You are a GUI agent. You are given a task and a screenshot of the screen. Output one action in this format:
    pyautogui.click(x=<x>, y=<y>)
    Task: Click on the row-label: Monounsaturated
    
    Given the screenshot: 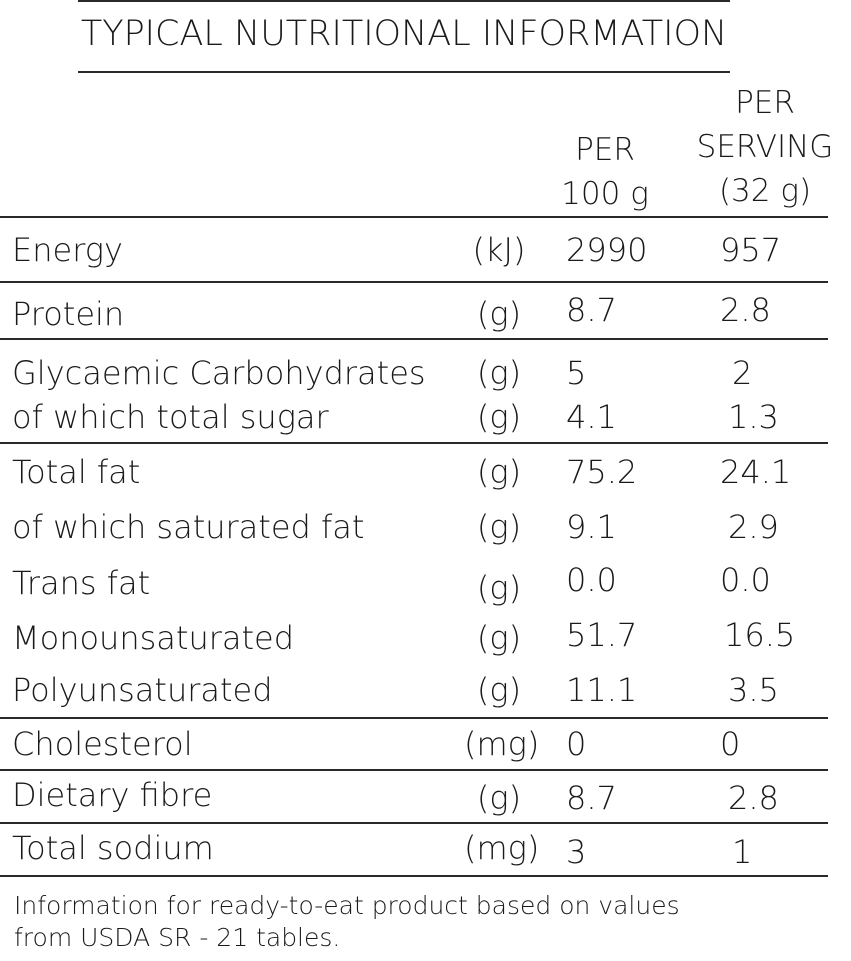 What is the action you would take?
    pyautogui.click(x=153, y=638)
    